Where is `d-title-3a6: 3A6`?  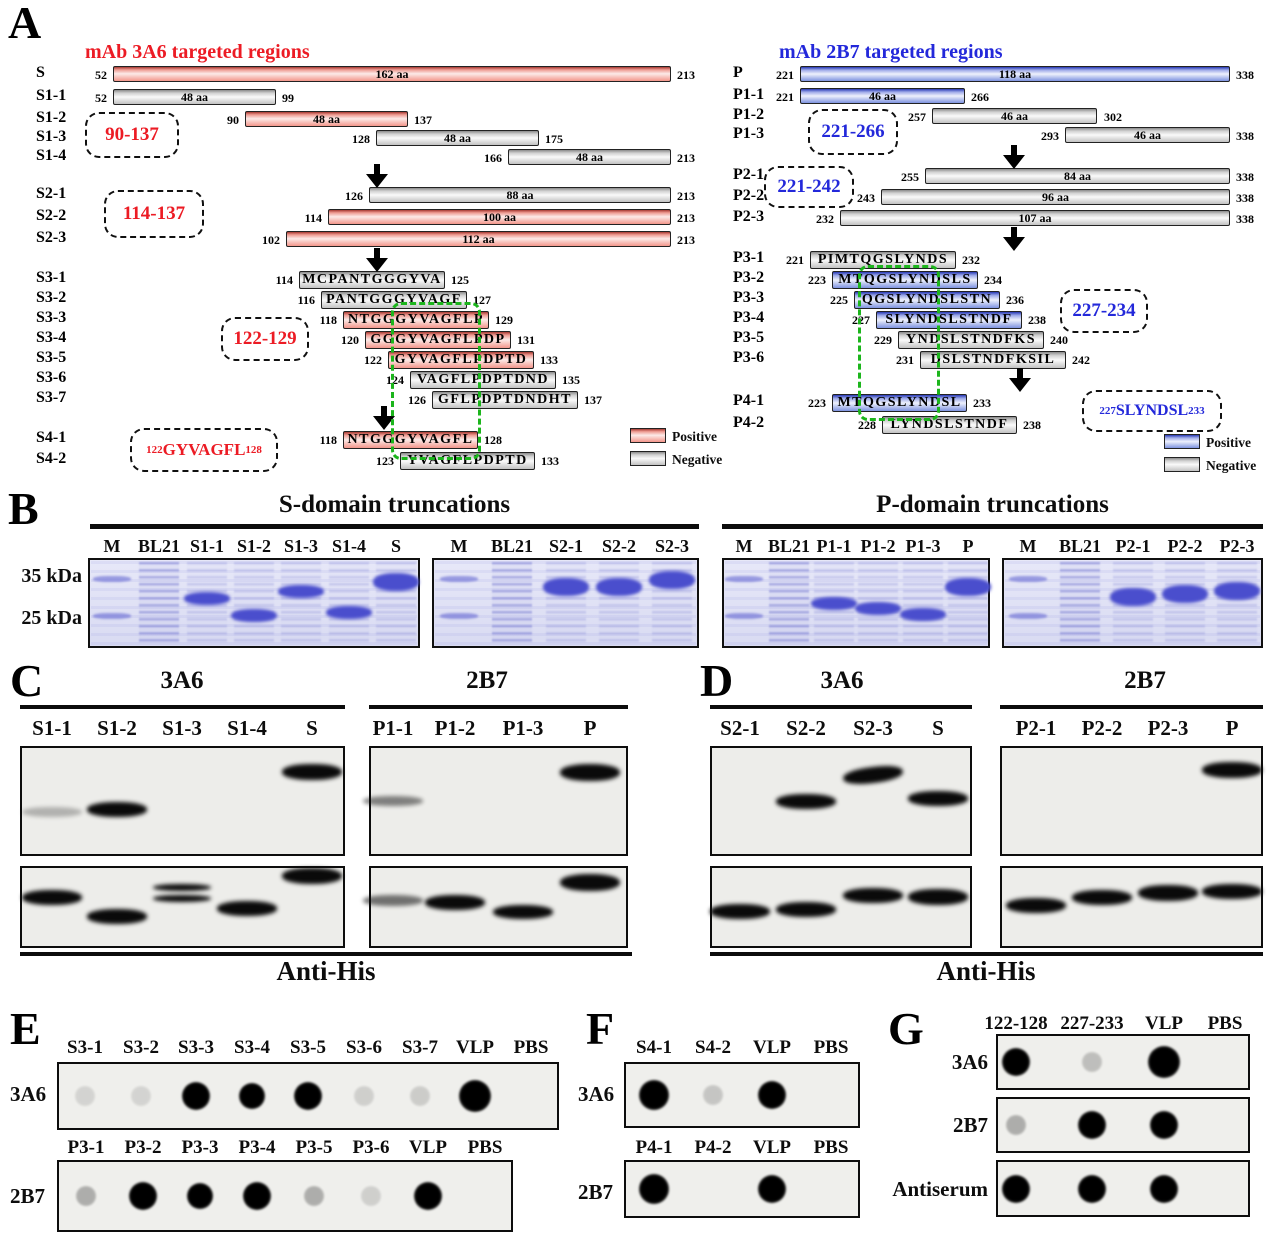
d-title-3a6: 3A6 is located at coordinates (842, 680).